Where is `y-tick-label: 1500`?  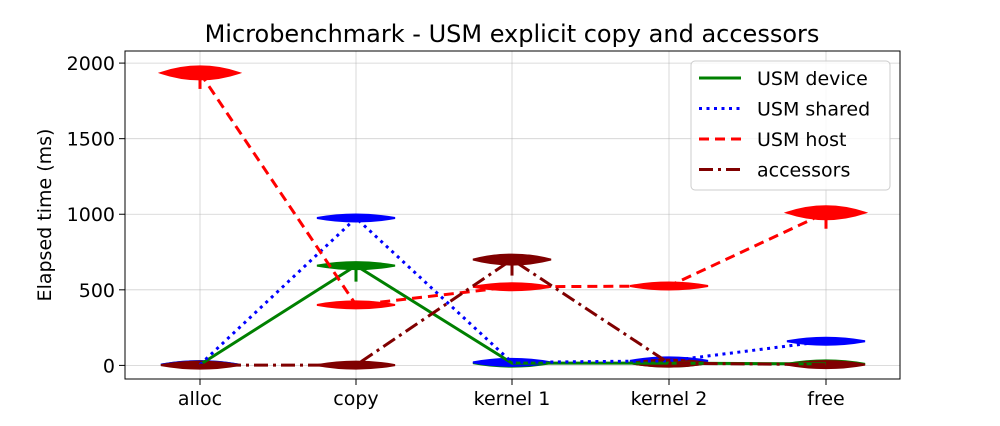 y-tick-label: 1500 is located at coordinates (91, 140).